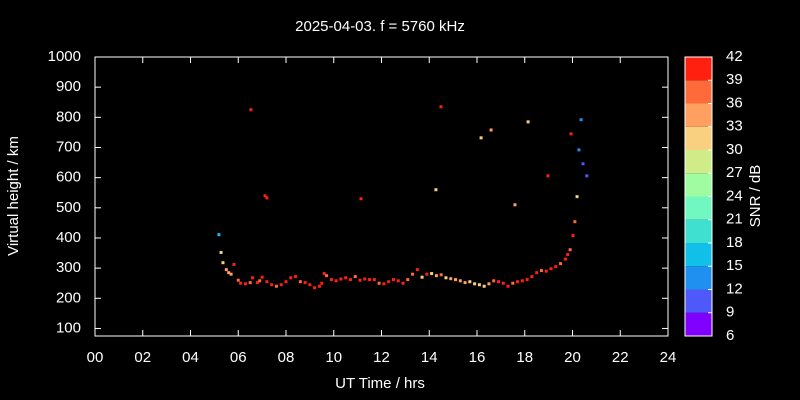 This screenshot has height=400, width=800. I want to click on colorbar-tick-label: 15, so click(734, 265).